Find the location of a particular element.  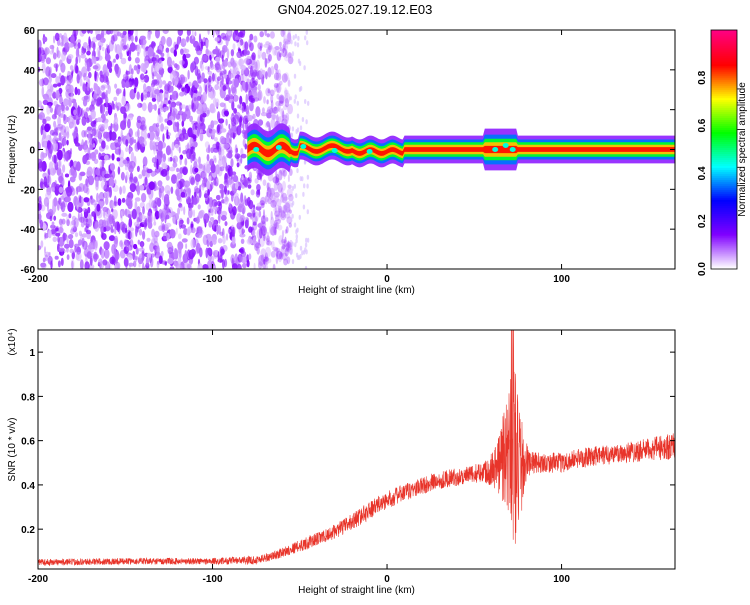

snr-y-tick-label: 0.4 is located at coordinates (28, 486).